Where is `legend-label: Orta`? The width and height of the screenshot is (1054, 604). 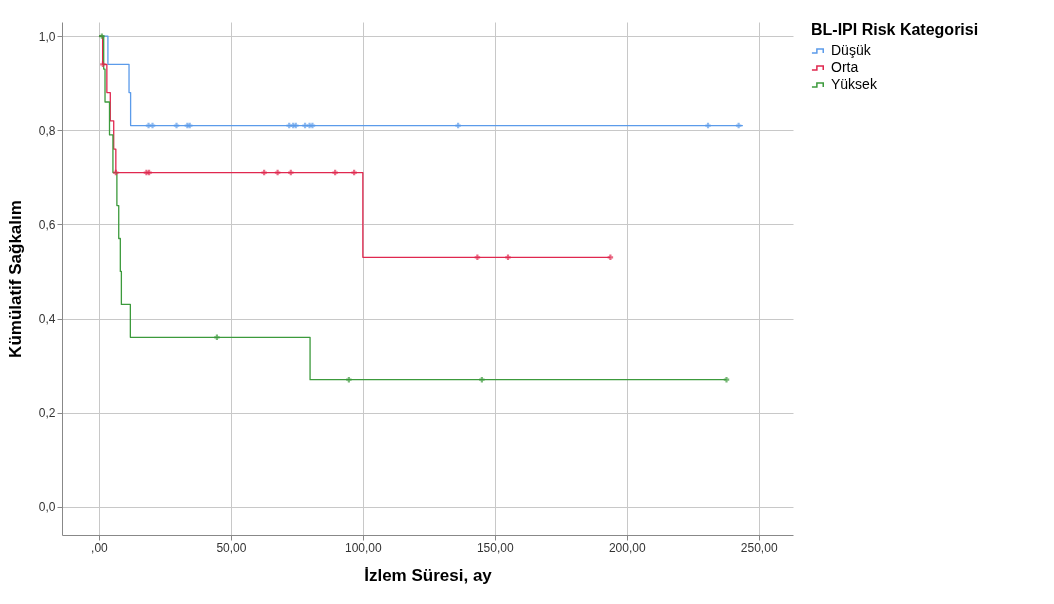 legend-label: Orta is located at coordinates (845, 67).